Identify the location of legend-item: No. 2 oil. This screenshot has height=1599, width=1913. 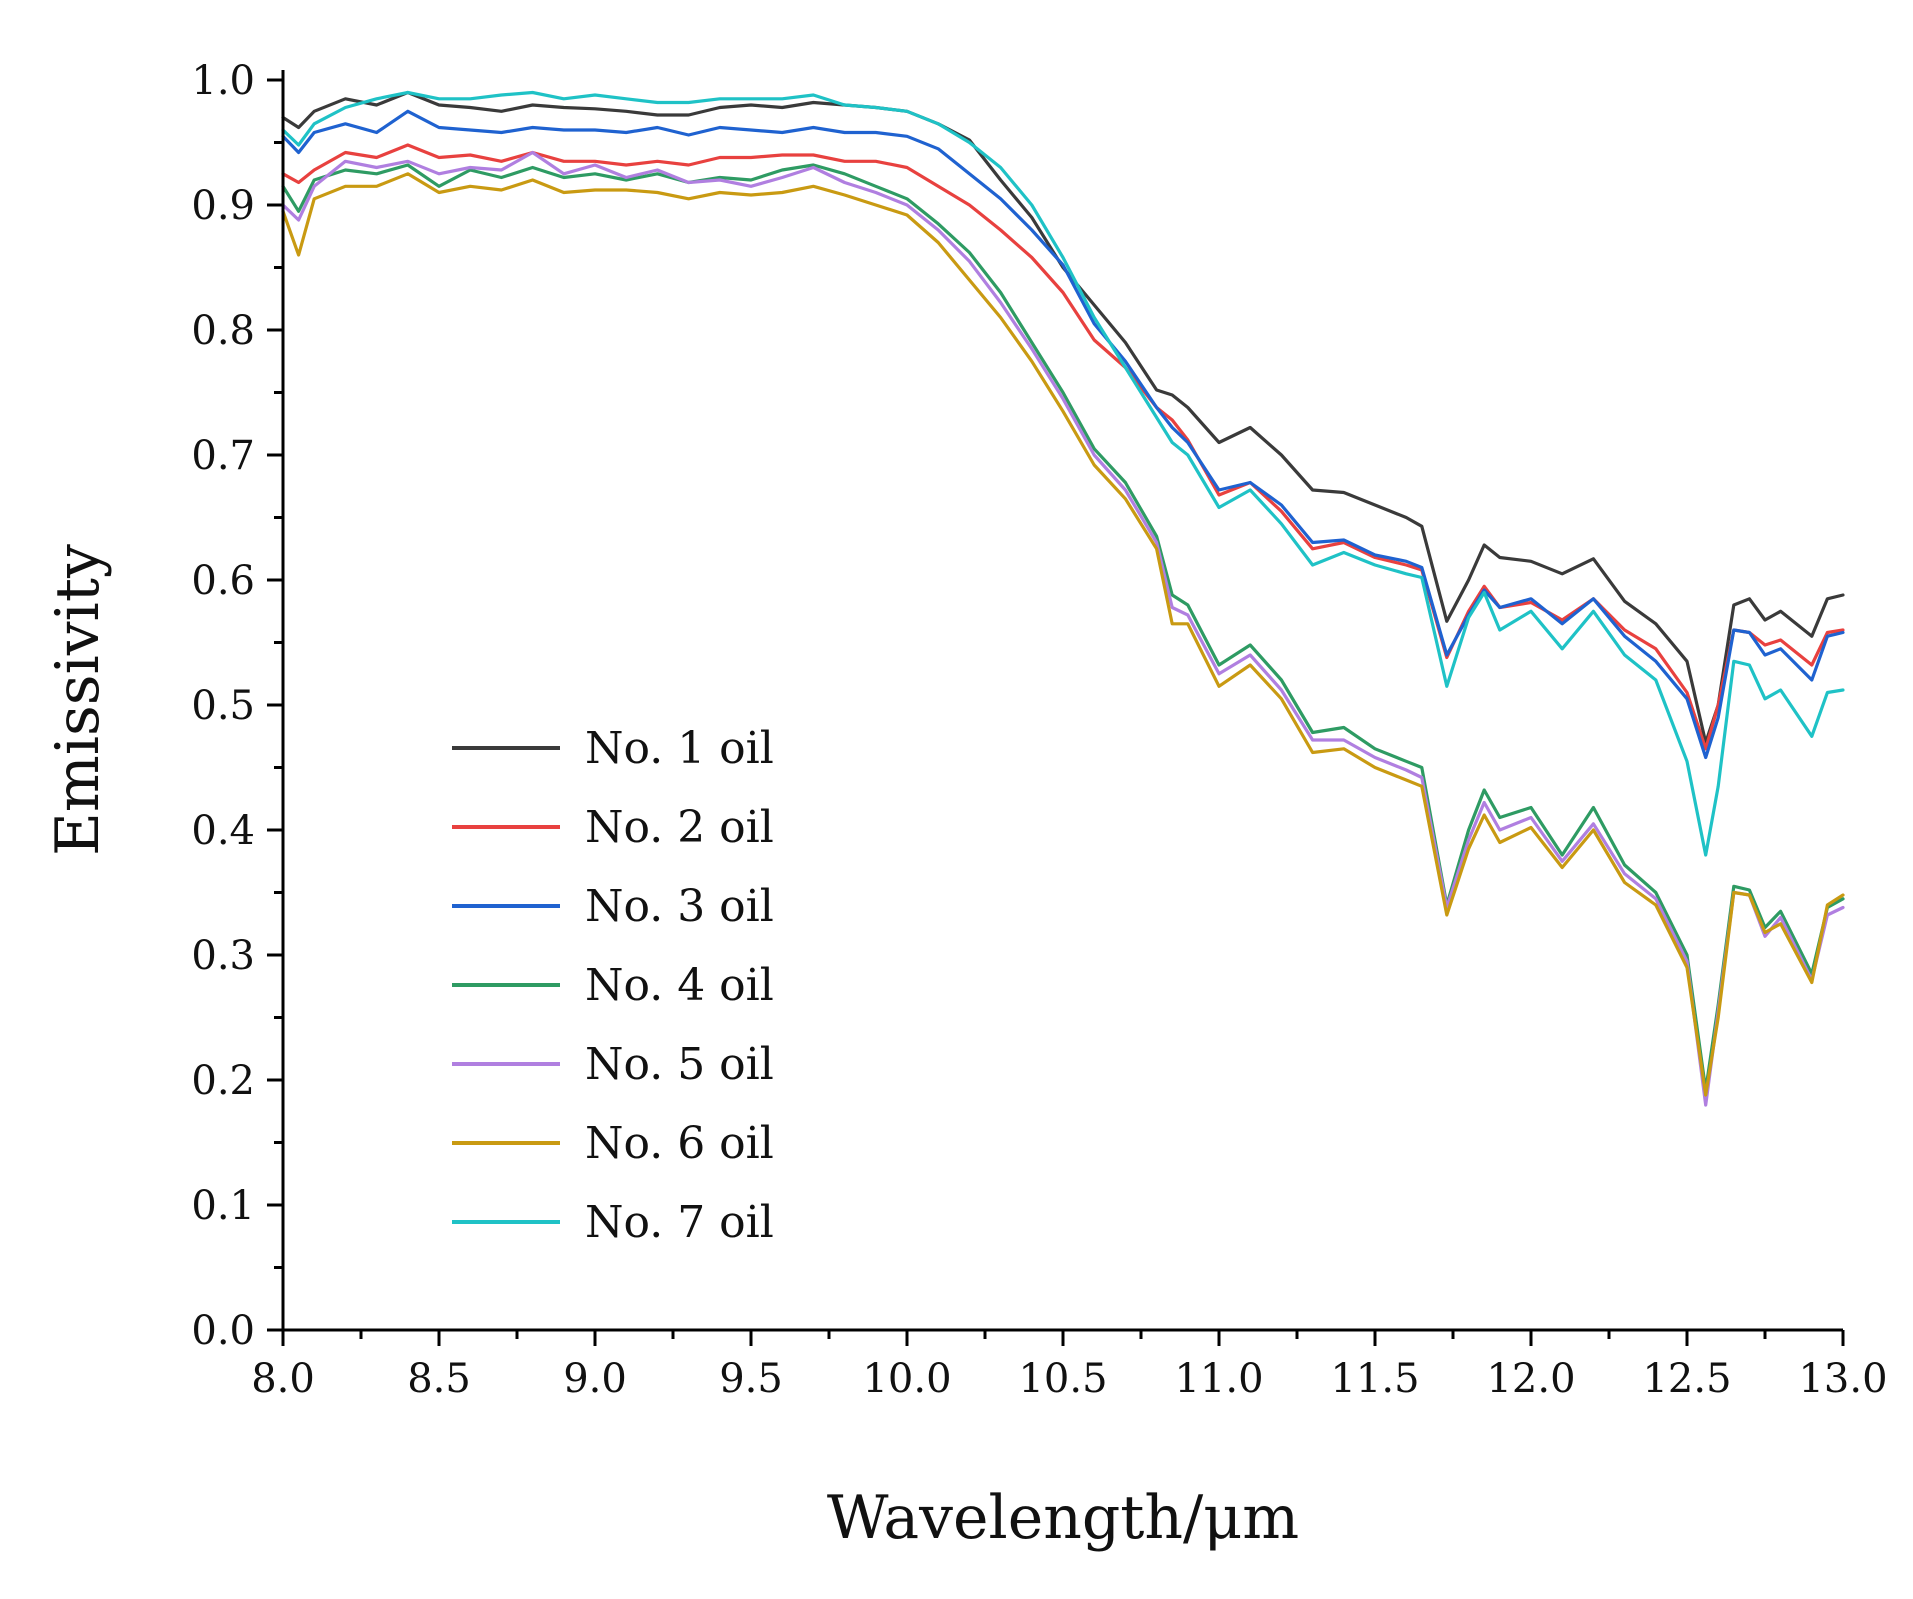
(613, 827).